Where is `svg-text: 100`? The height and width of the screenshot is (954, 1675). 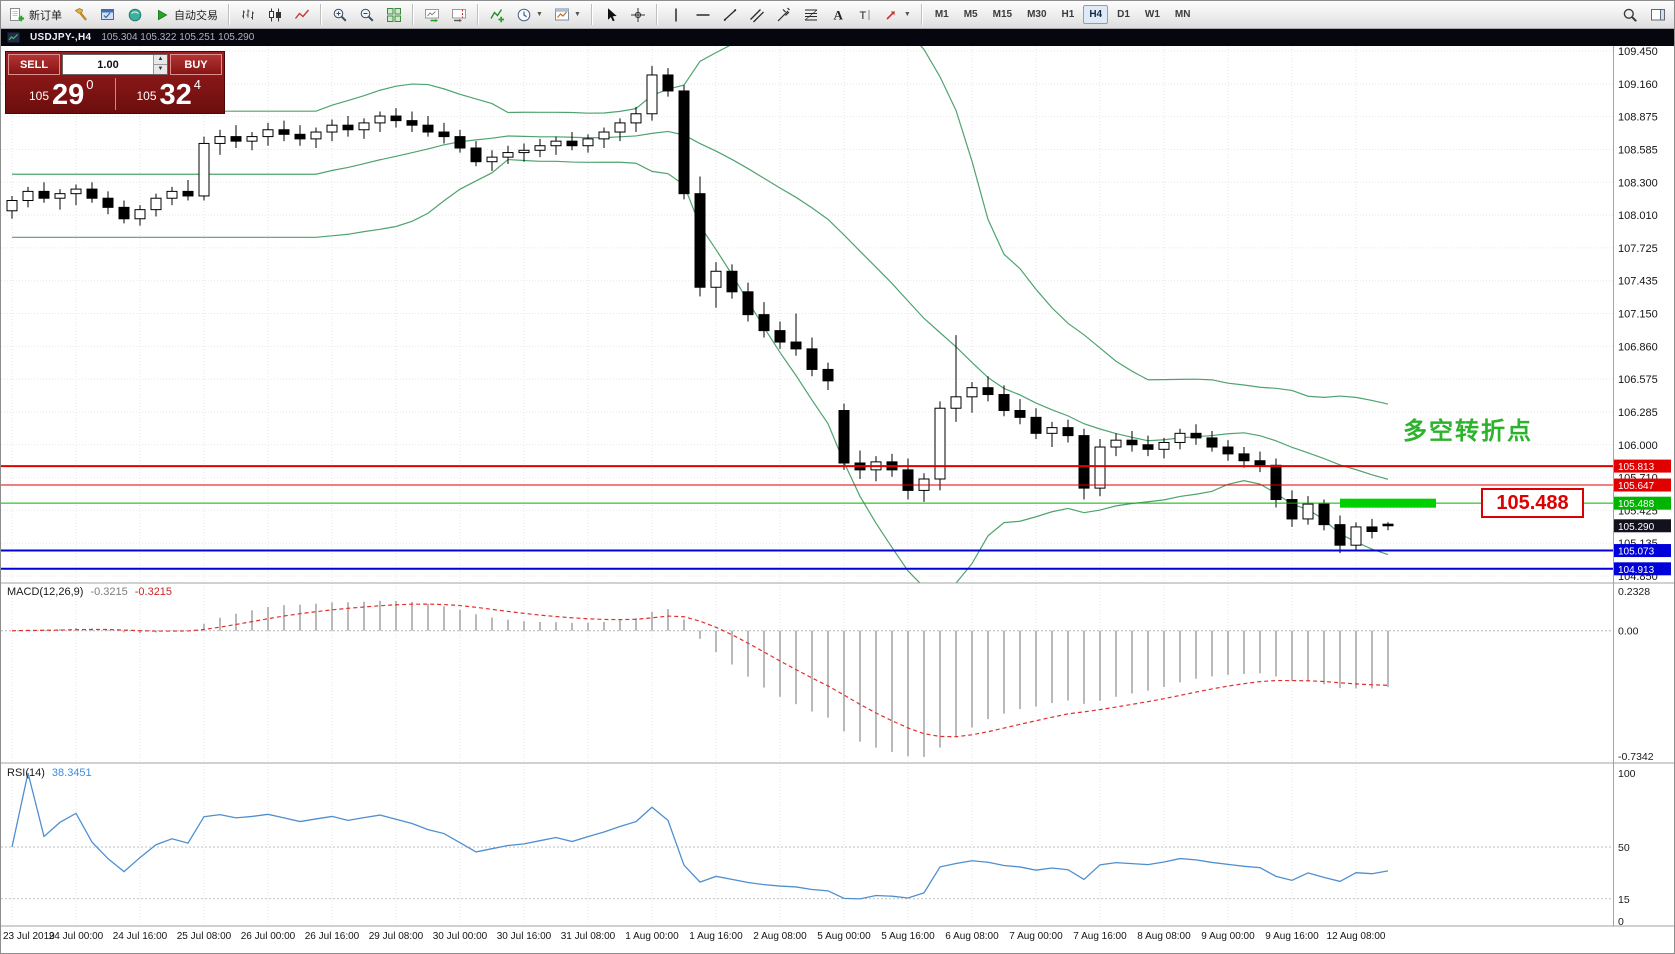
svg-text: 100 is located at coordinates (1627, 774).